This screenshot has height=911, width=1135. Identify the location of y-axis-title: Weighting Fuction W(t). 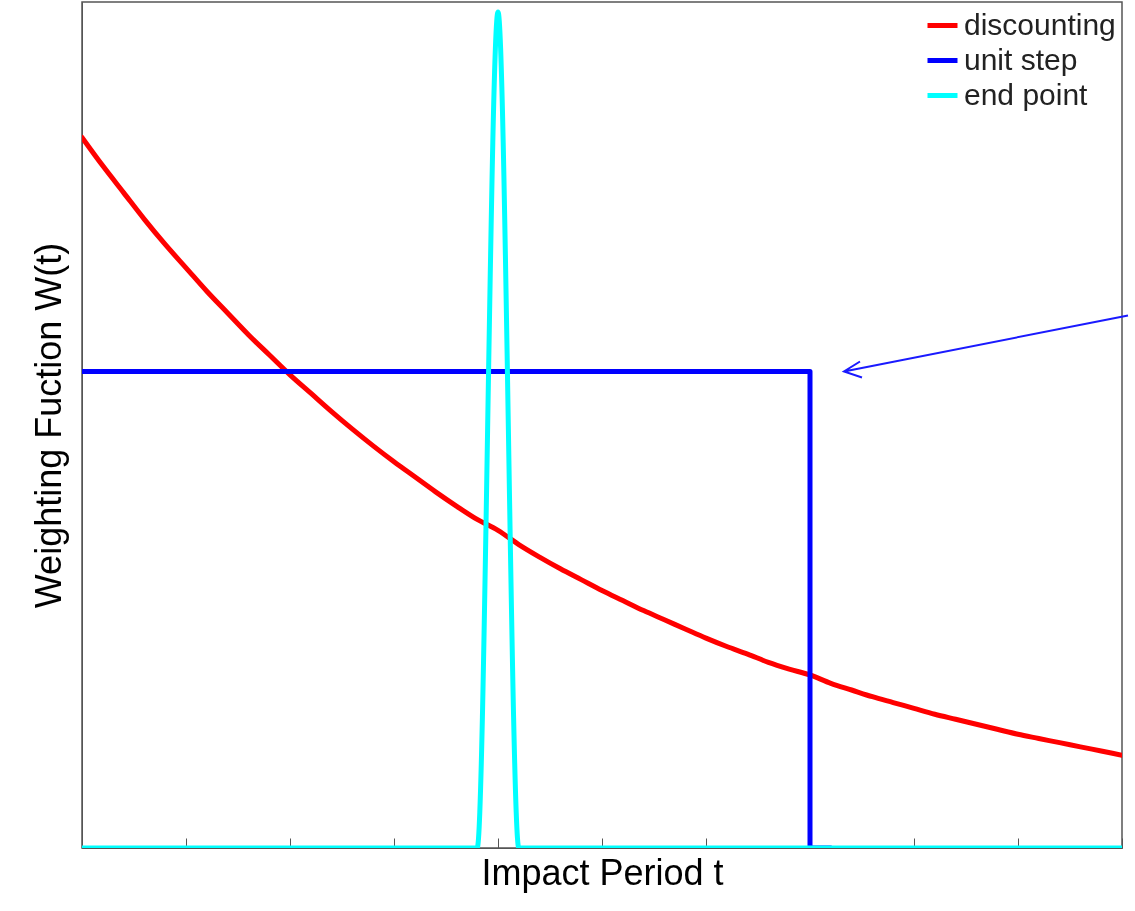
(48, 425).